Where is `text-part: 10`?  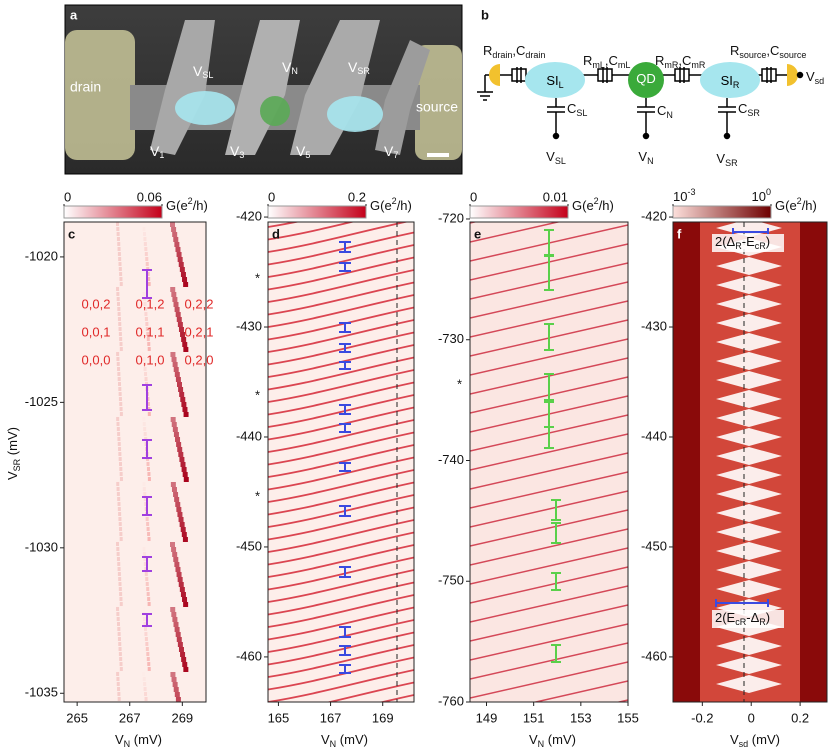
text-part: 10 is located at coordinates (759, 196).